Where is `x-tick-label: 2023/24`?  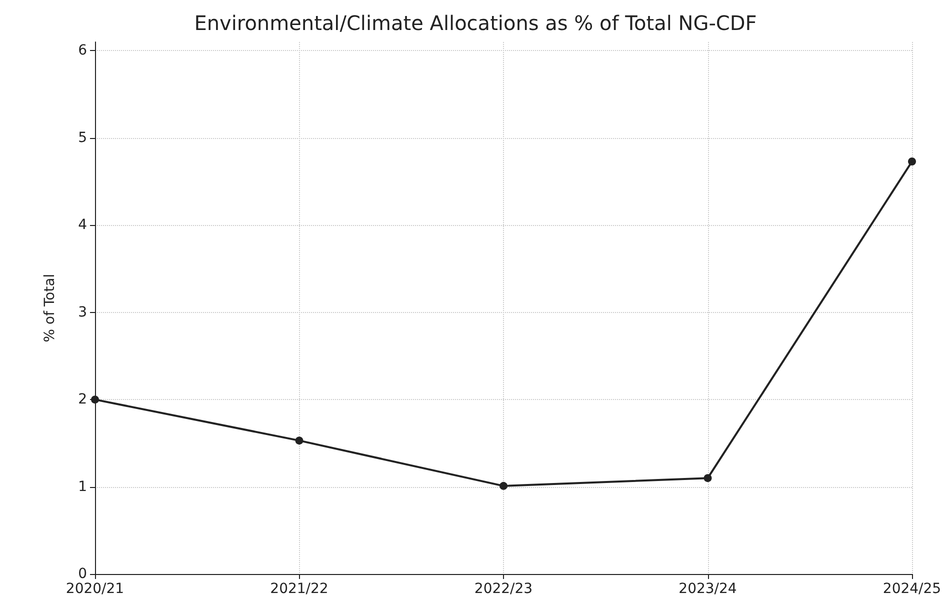
x-tick-label: 2023/24 is located at coordinates (707, 589).